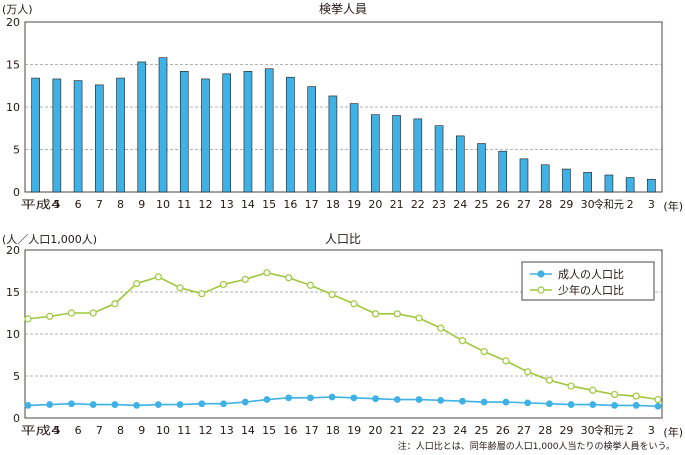 The height and width of the screenshot is (455, 685). What do you see at coordinates (588, 204) in the screenshot?
I see `x-tick-label: 30` at bounding box center [588, 204].